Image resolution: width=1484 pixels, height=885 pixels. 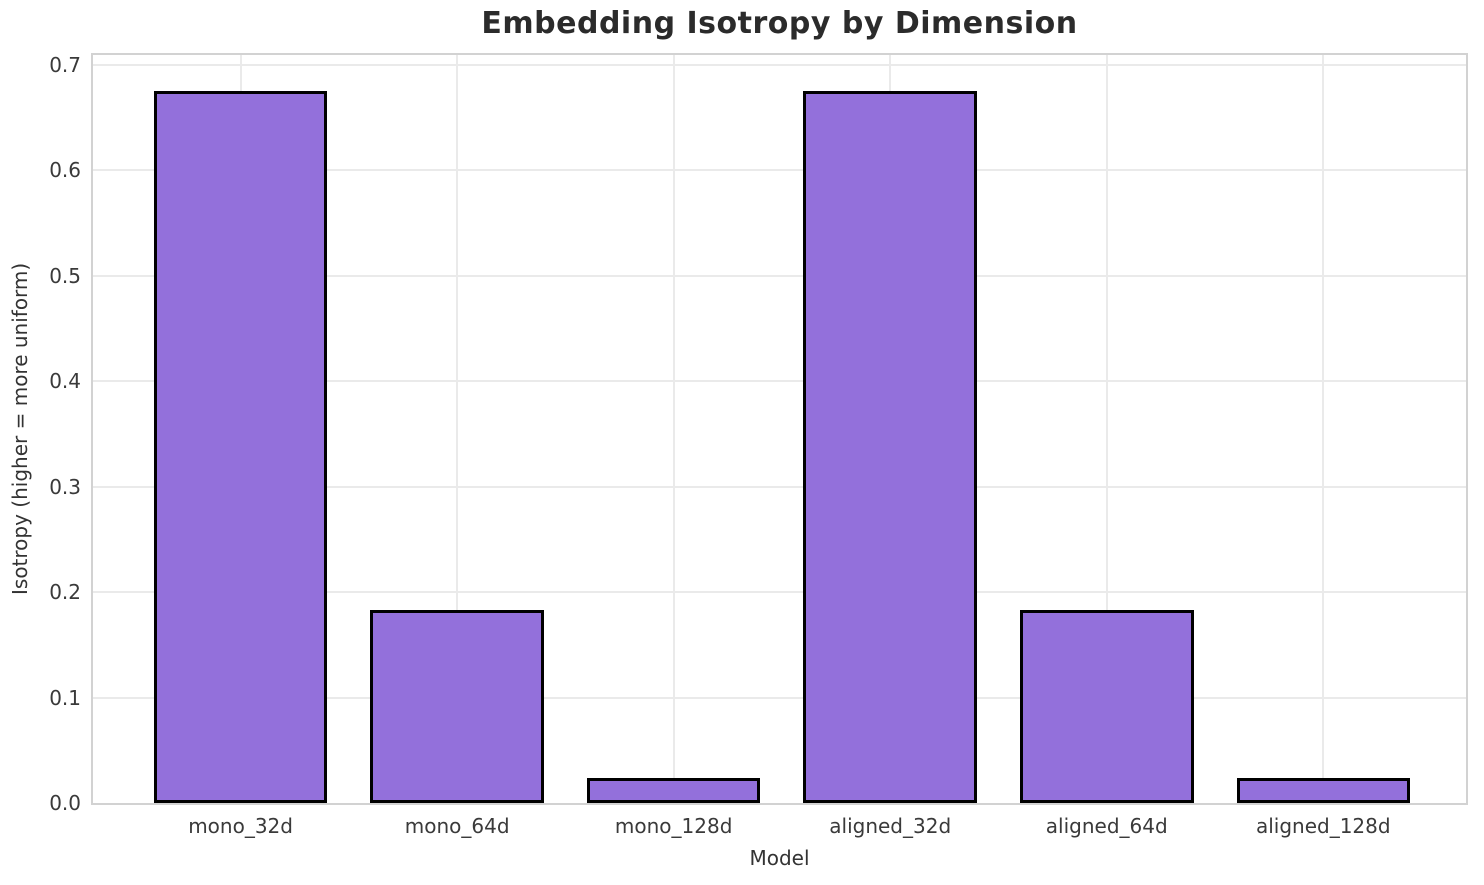 What do you see at coordinates (890, 446) in the screenshot?
I see `bar-aligned_32d` at bounding box center [890, 446].